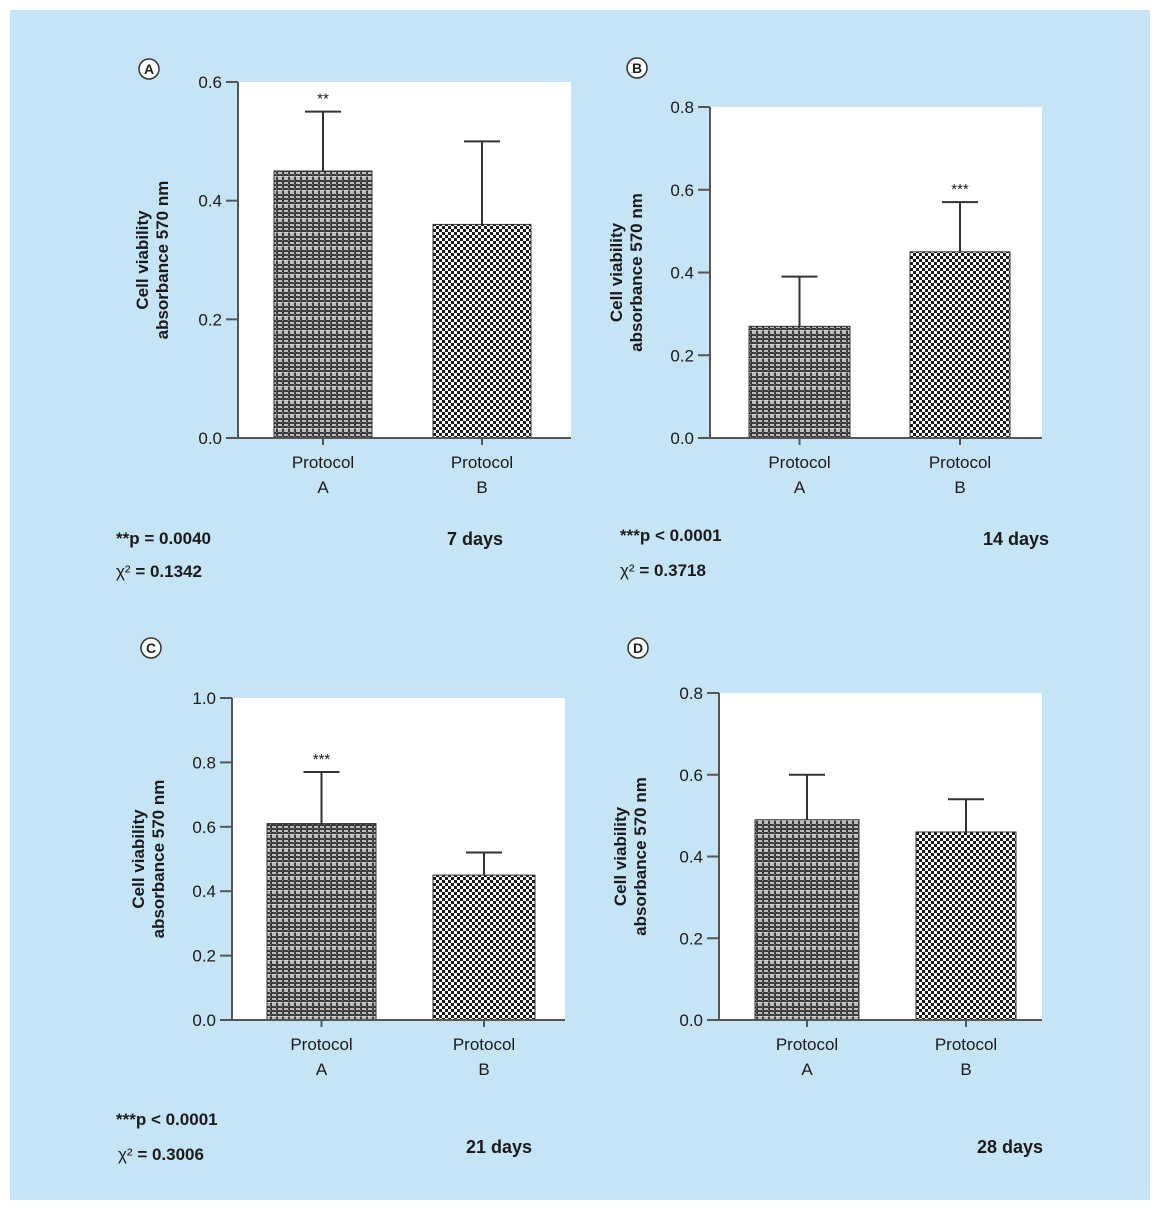 The height and width of the screenshot is (1210, 1160). Describe the element at coordinates (204, 698) in the screenshot. I see `y-tick-label: 1.0` at that location.